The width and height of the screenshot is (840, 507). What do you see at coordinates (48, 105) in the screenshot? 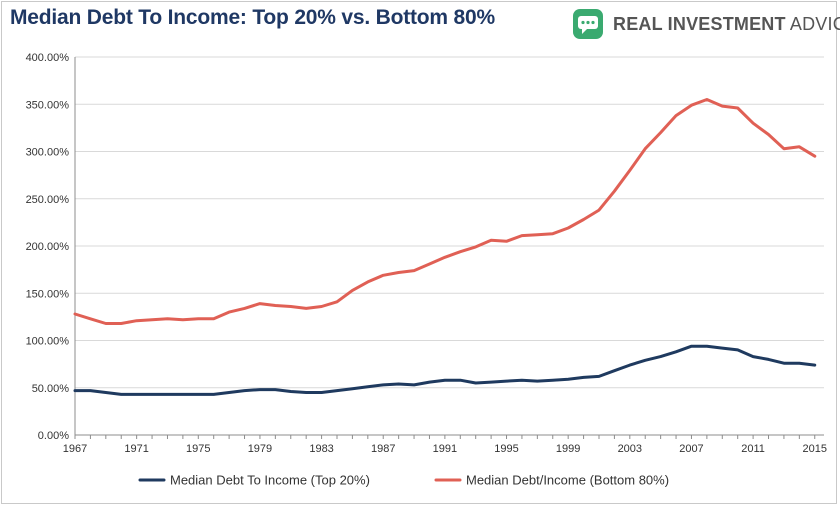
I see `y-tick-label: 350.00%` at bounding box center [48, 105].